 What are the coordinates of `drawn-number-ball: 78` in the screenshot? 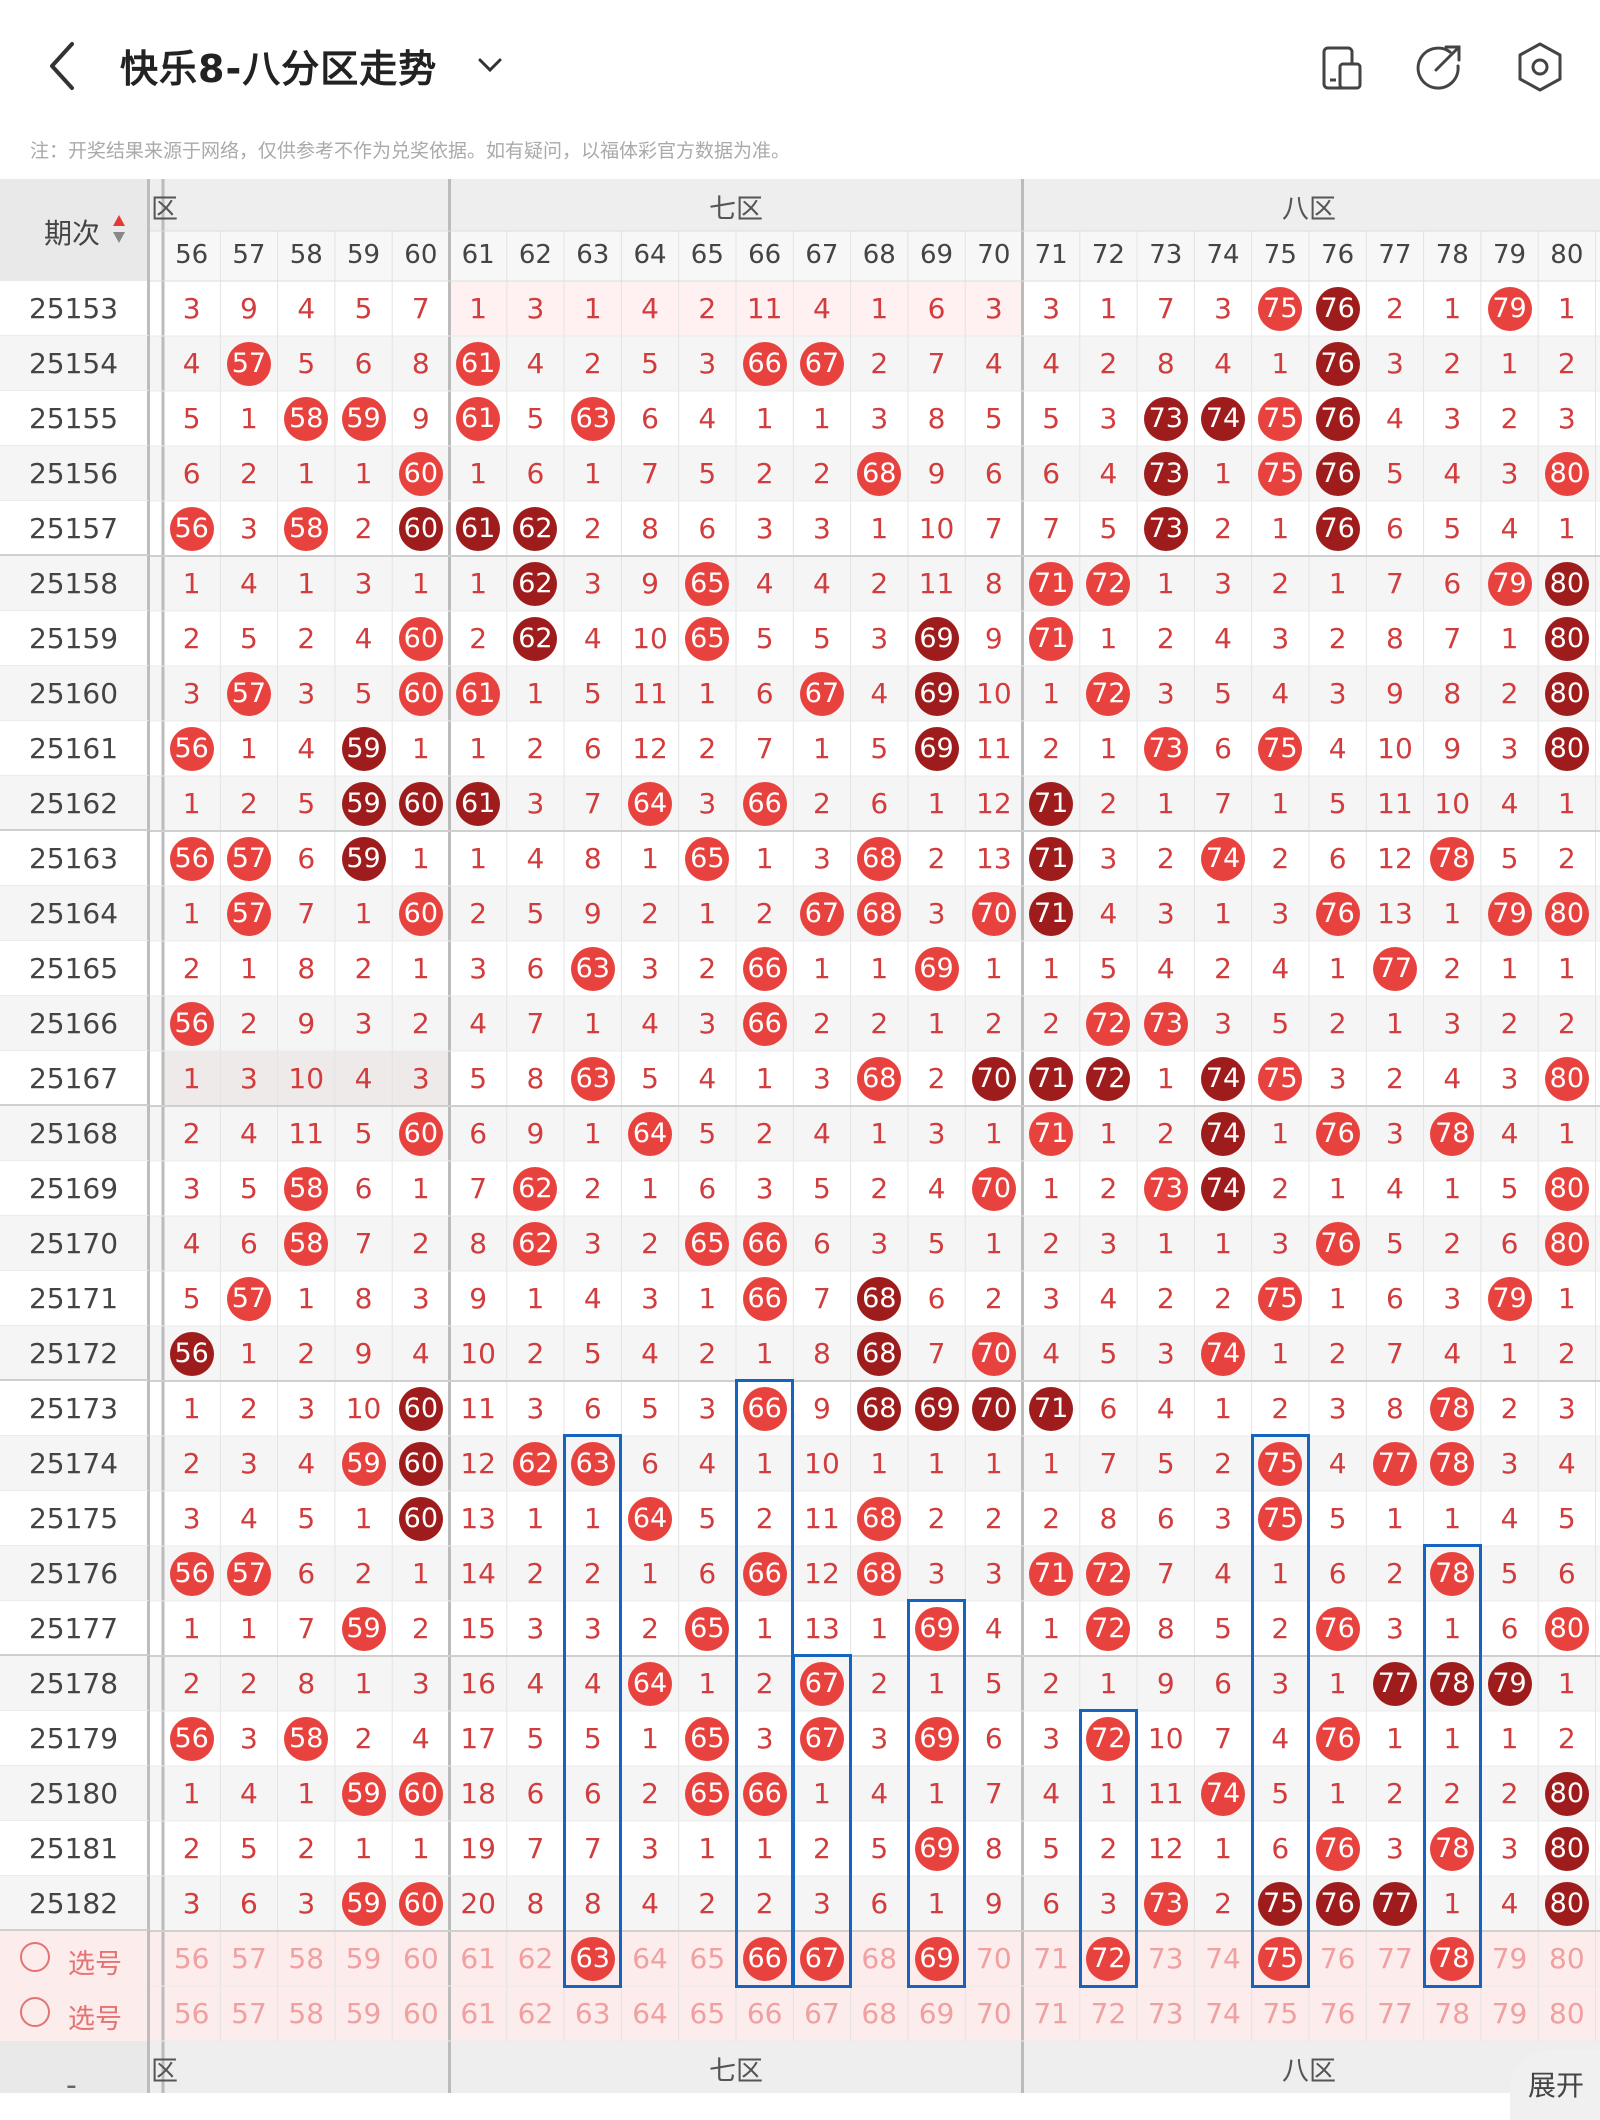 It's located at (1452, 1463).